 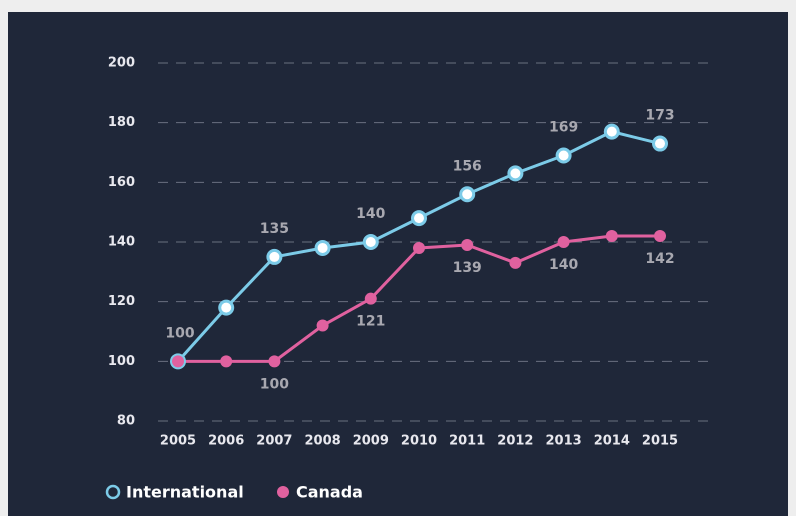 What do you see at coordinates (660, 441) in the screenshot?
I see `x-tick-label: 2015` at bounding box center [660, 441].